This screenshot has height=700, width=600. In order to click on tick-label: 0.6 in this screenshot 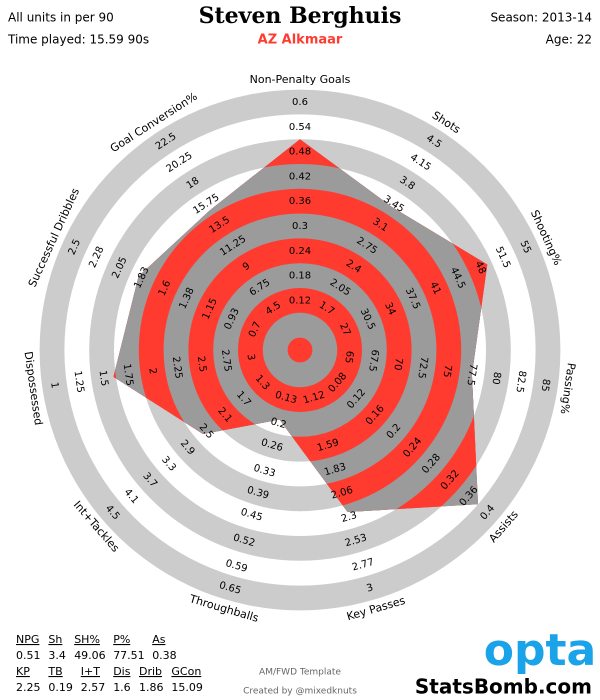, I will do `click(300, 102)`.